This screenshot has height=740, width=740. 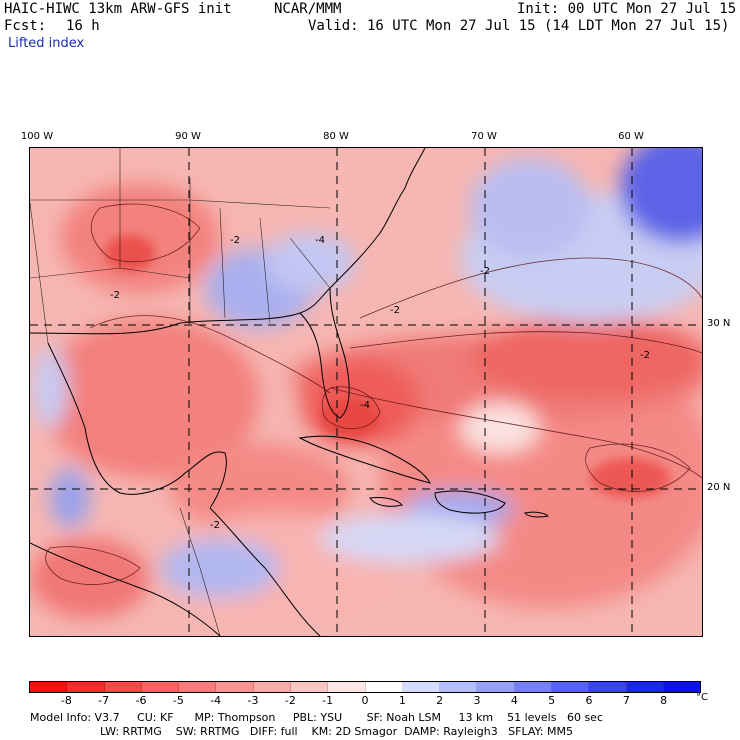 What do you see at coordinates (141, 700) in the screenshot?
I see `colorbar-tick-label: -6` at bounding box center [141, 700].